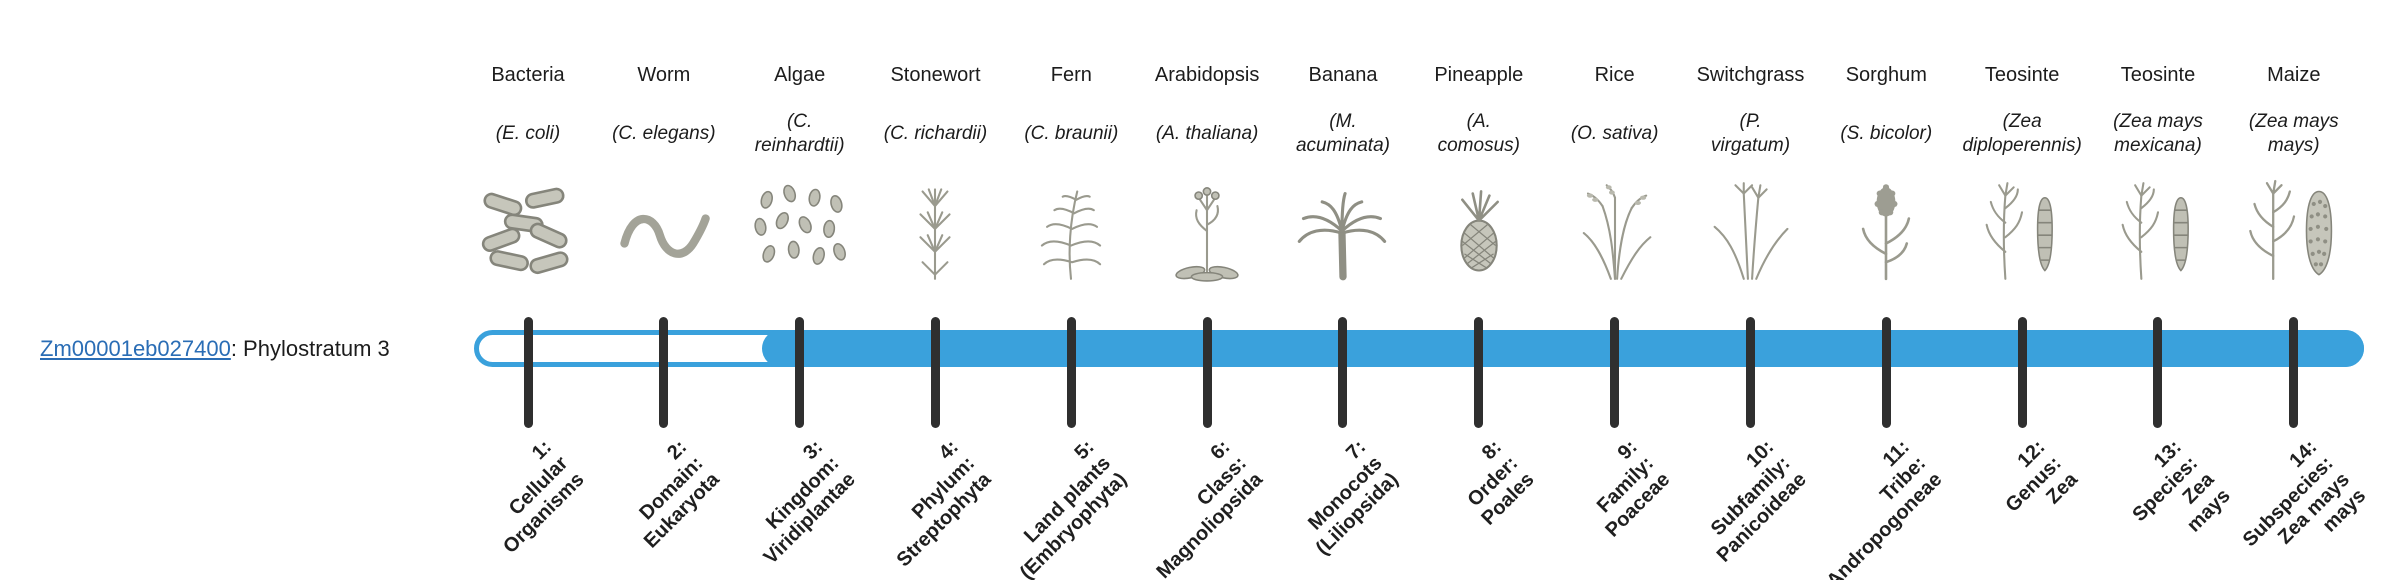  I want to click on stratum-stage-label: 12: Genus: Zea, so click(2042, 476).